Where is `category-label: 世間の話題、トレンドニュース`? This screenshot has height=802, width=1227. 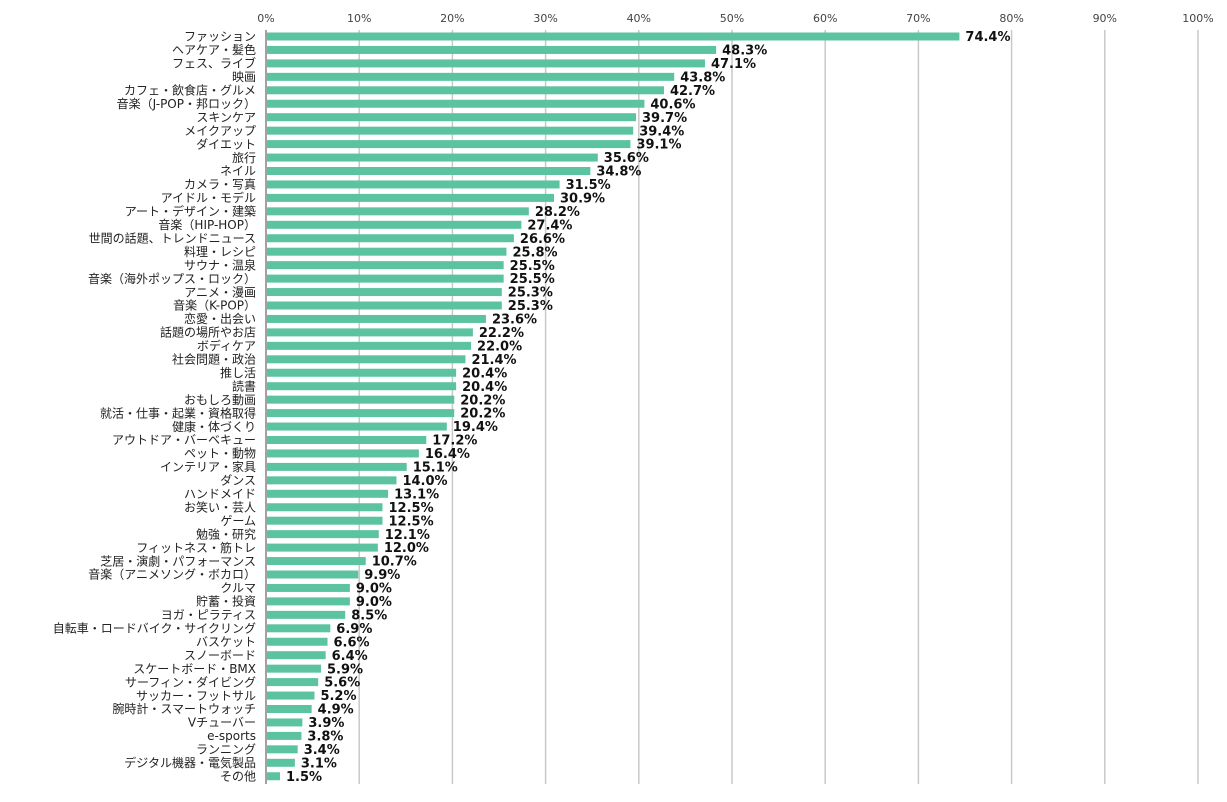
category-label: 世間の話題、トレンドニュース is located at coordinates (172, 237).